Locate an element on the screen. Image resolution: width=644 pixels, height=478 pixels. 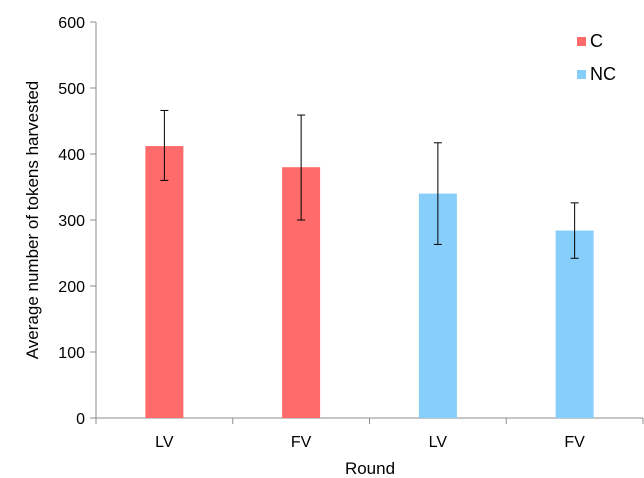
legend-label: C is located at coordinates (596, 41).